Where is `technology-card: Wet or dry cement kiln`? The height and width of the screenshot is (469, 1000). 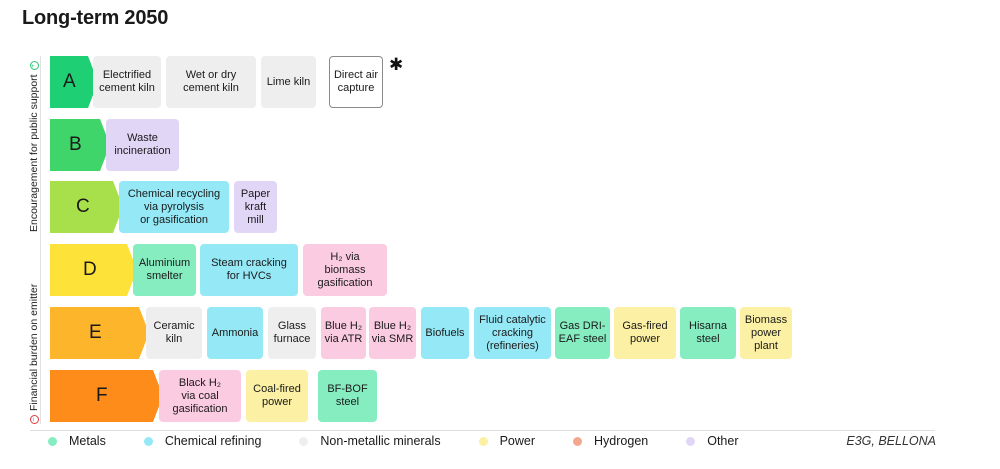
technology-card: Wet or dry cement kiln is located at coordinates (211, 82).